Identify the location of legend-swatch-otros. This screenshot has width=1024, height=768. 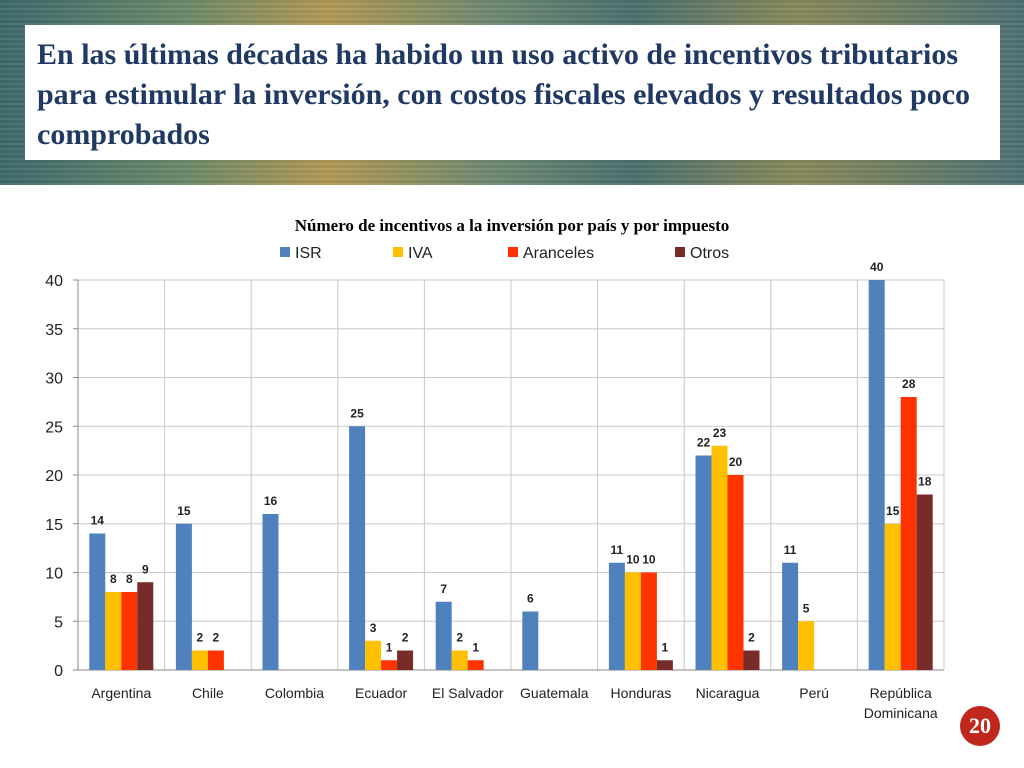
(680, 252).